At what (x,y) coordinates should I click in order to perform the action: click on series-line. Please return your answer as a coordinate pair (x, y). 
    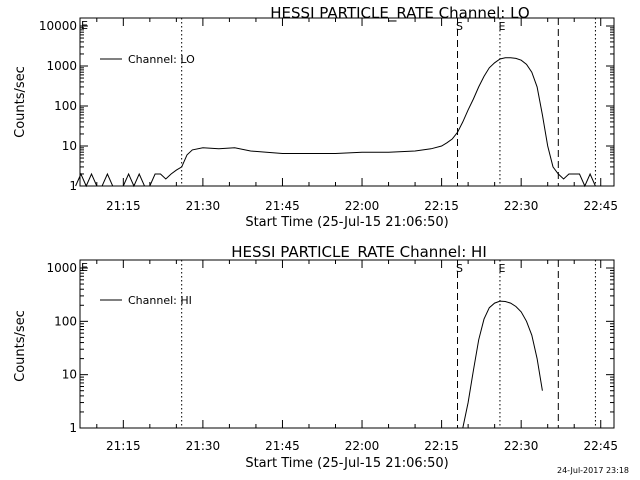
    Looking at the image, I should click on (502, 364).